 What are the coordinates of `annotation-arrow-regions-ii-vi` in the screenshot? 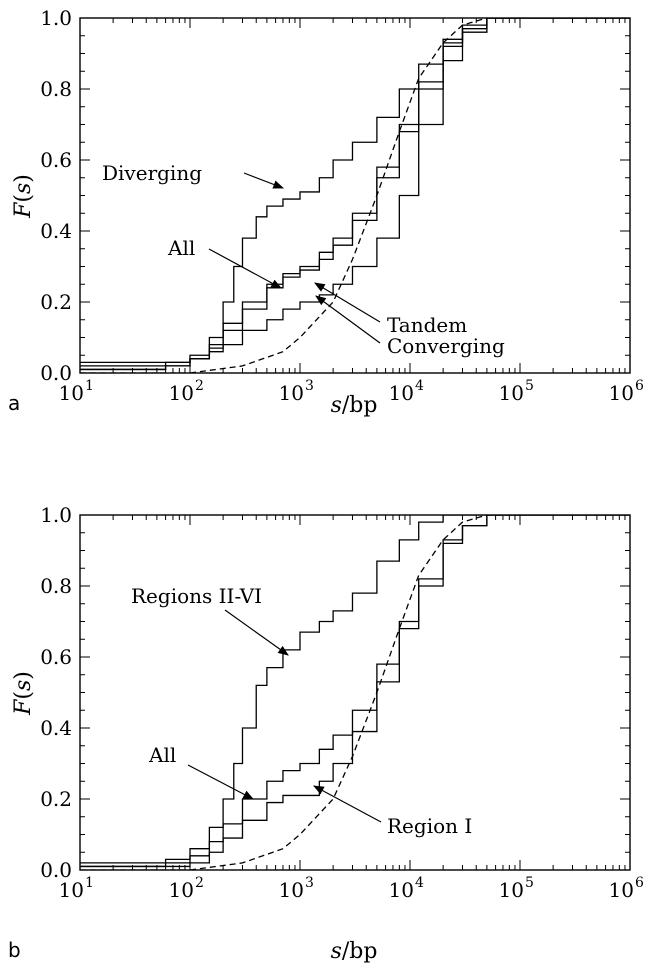 It's located at (256, 632).